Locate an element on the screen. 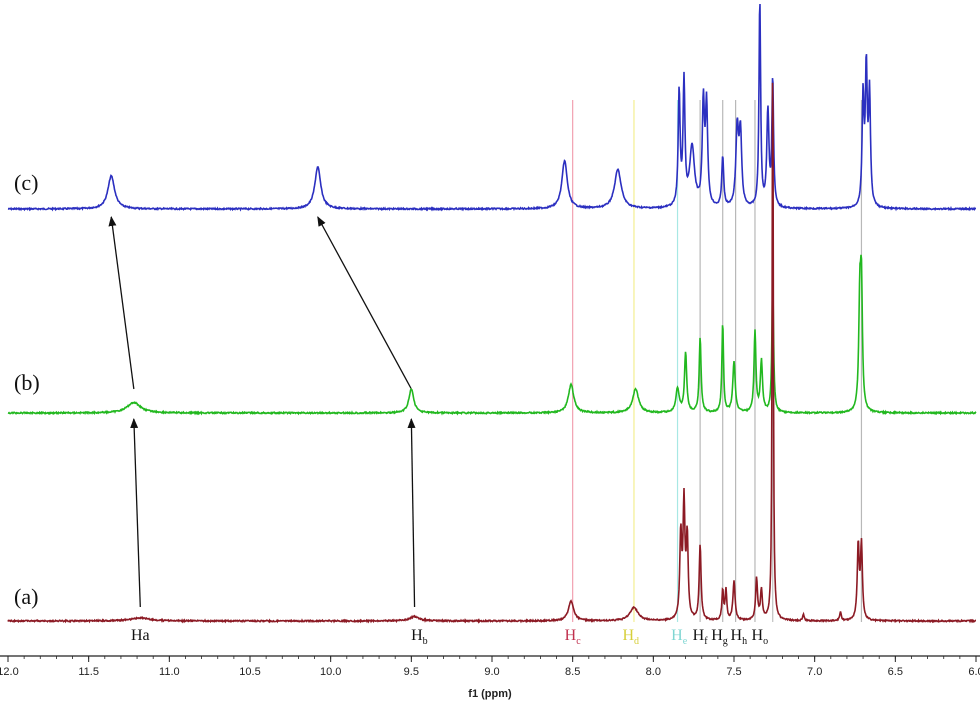 This screenshot has height=702, width=980. peak-label: Hh is located at coordinates (739, 637).